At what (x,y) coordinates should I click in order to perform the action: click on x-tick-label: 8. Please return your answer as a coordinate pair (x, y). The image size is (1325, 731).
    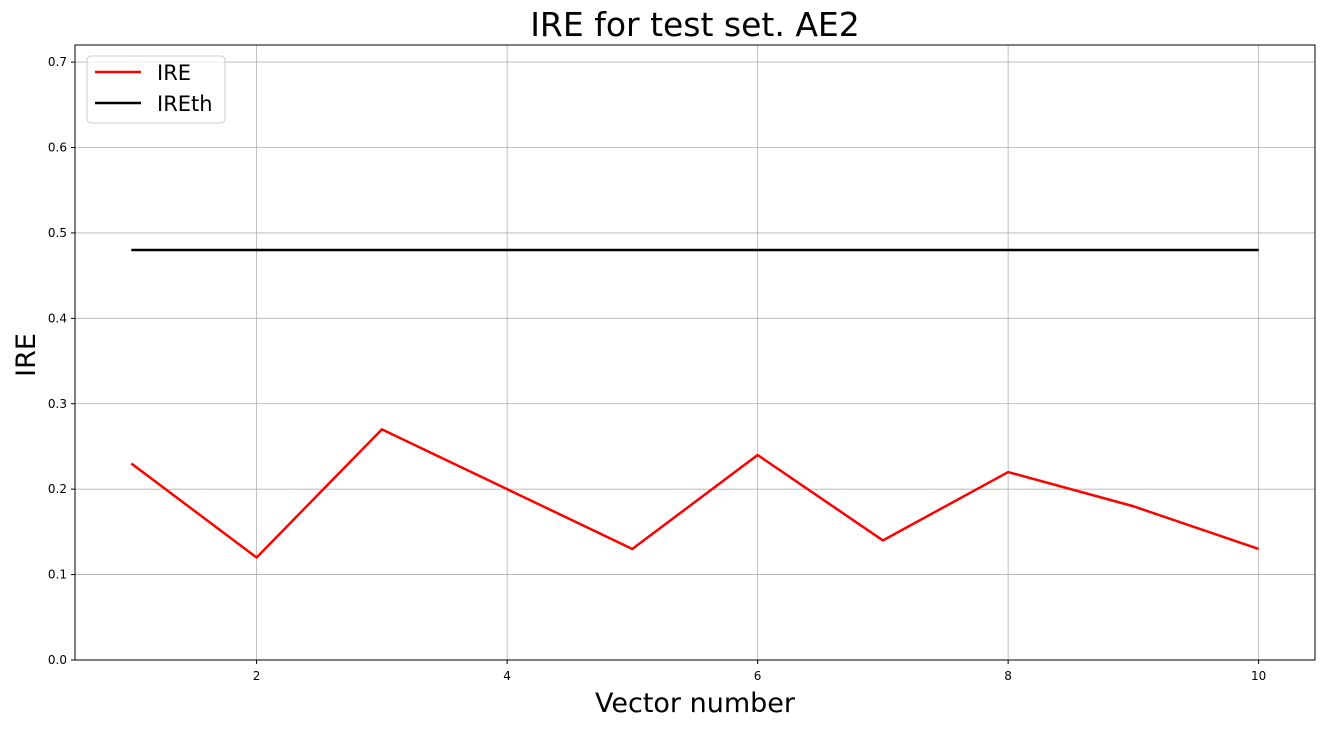
    Looking at the image, I should click on (1008, 676).